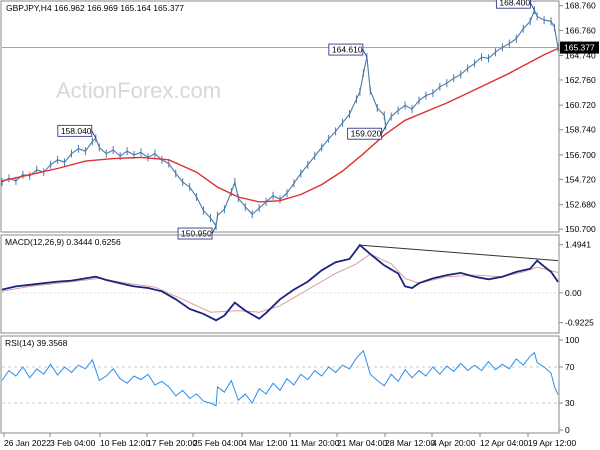  I want to click on watermark: ActionForex.com, so click(138, 90).